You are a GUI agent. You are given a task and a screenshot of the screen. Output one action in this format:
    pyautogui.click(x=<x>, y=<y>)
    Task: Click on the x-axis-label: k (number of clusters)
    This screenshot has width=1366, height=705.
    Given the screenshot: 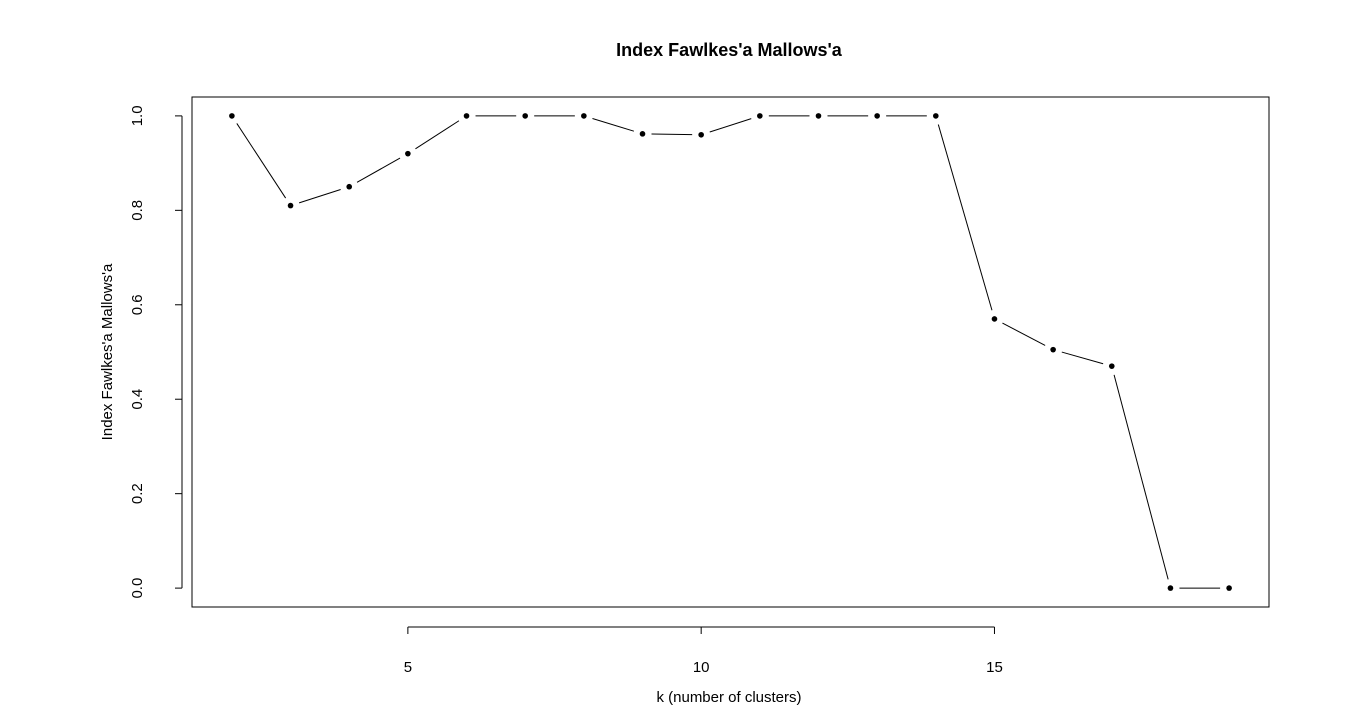 What is the action you would take?
    pyautogui.click(x=728, y=697)
    